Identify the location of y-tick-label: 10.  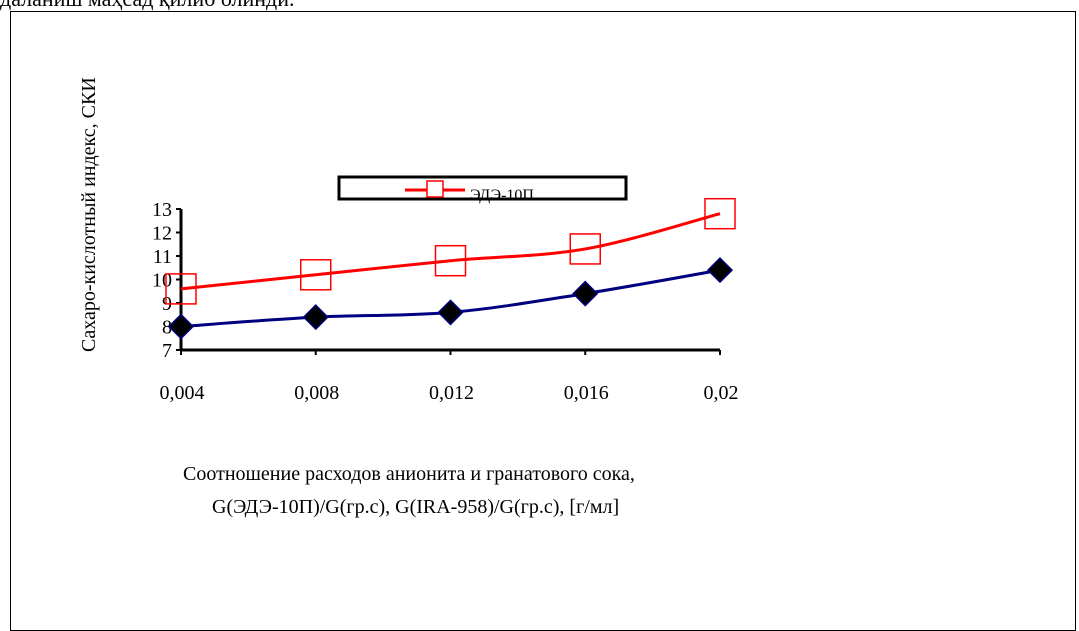
(162, 281).